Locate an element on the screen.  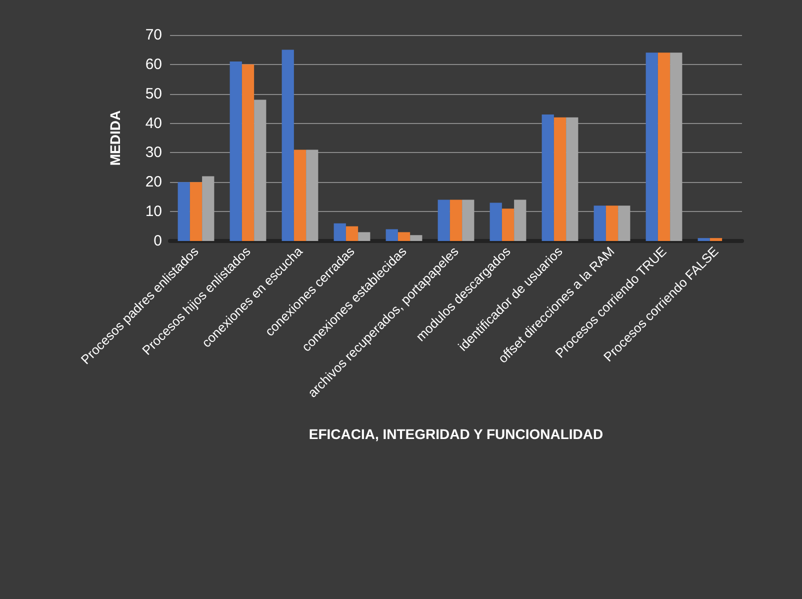
y-tick-label: 50 is located at coordinates (153, 93).